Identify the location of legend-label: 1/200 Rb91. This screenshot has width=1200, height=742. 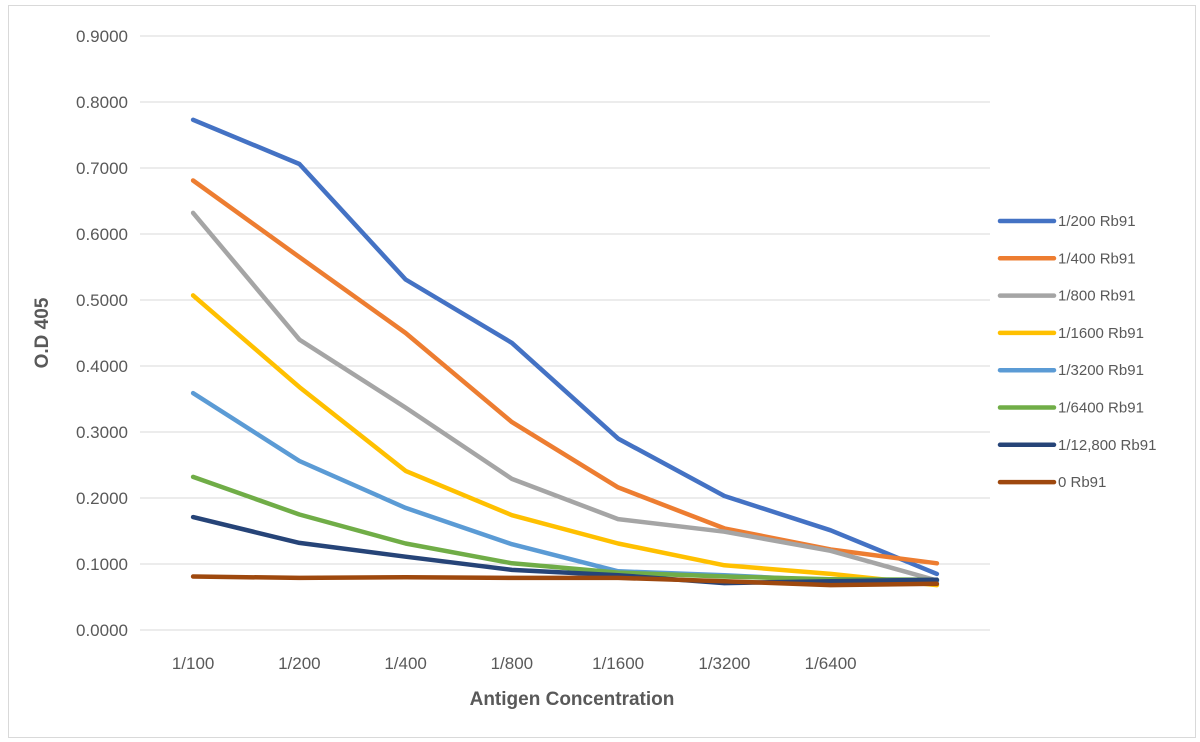
(1097, 221).